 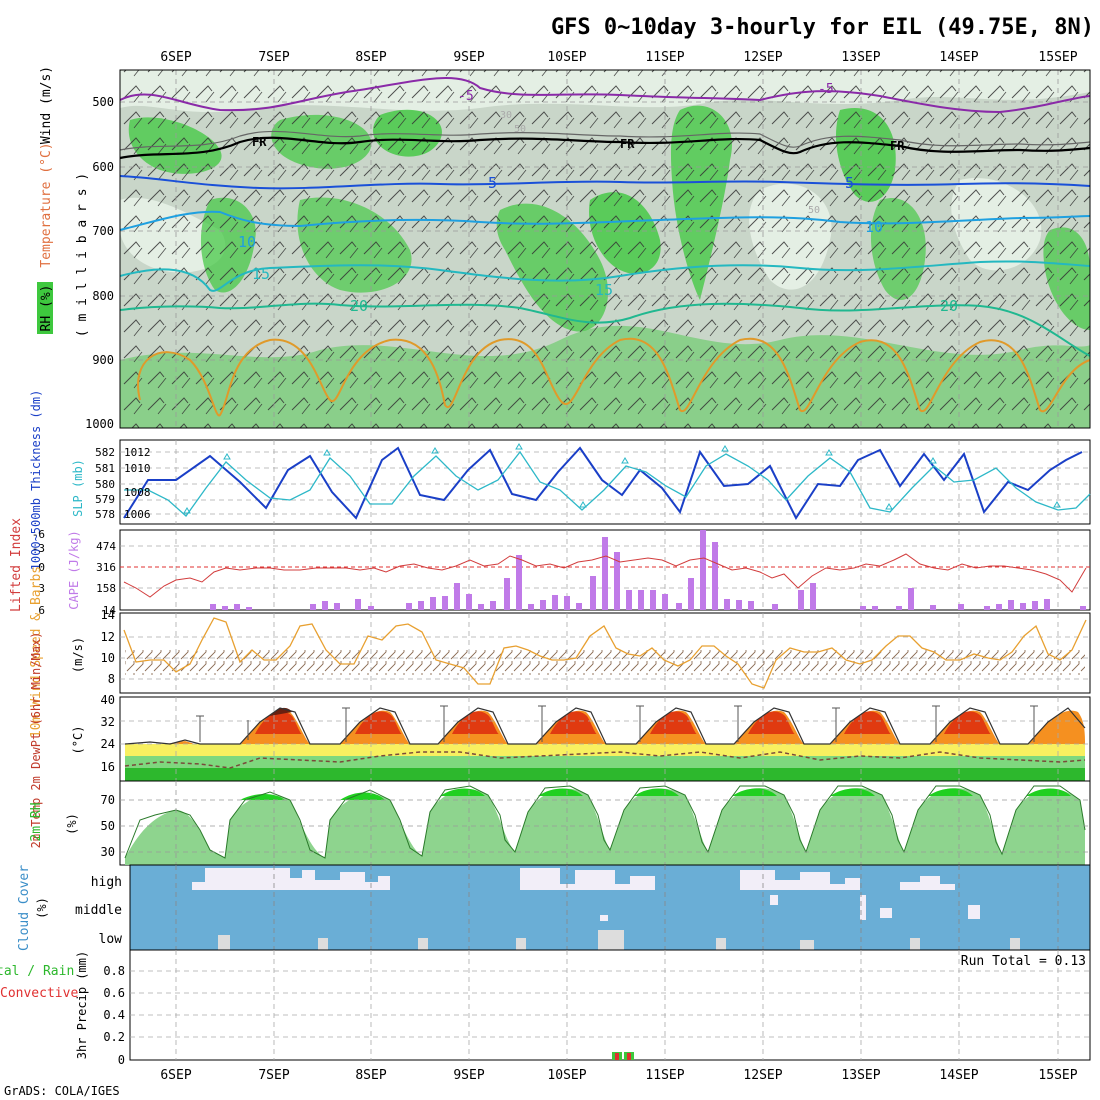 What do you see at coordinates (82, 255) in the screenshot?
I see `upper-ylabel-units: ( m i l l i b a r s )` at bounding box center [82, 255].